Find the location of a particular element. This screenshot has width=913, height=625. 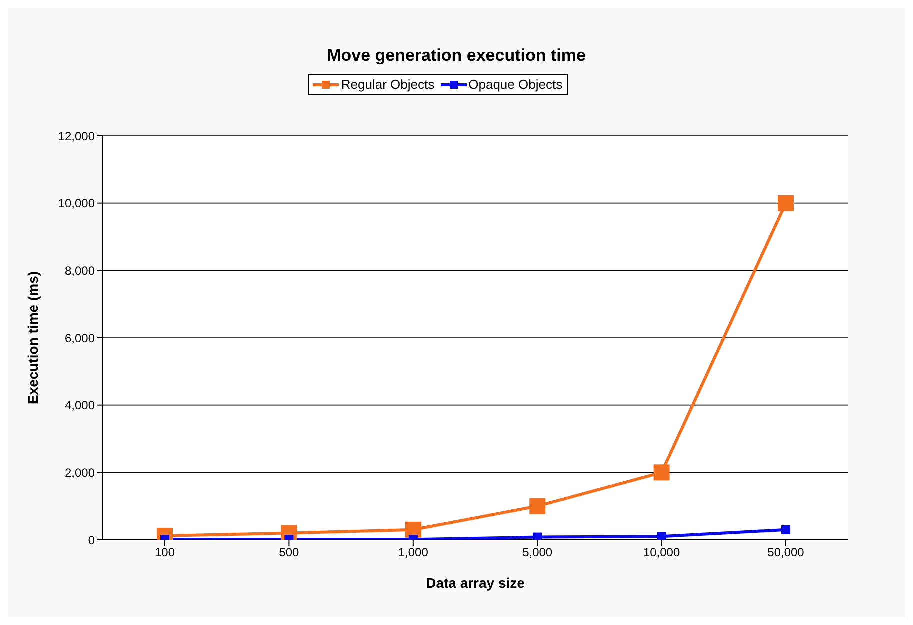

chart-title: Move generation execution time is located at coordinates (456, 56).